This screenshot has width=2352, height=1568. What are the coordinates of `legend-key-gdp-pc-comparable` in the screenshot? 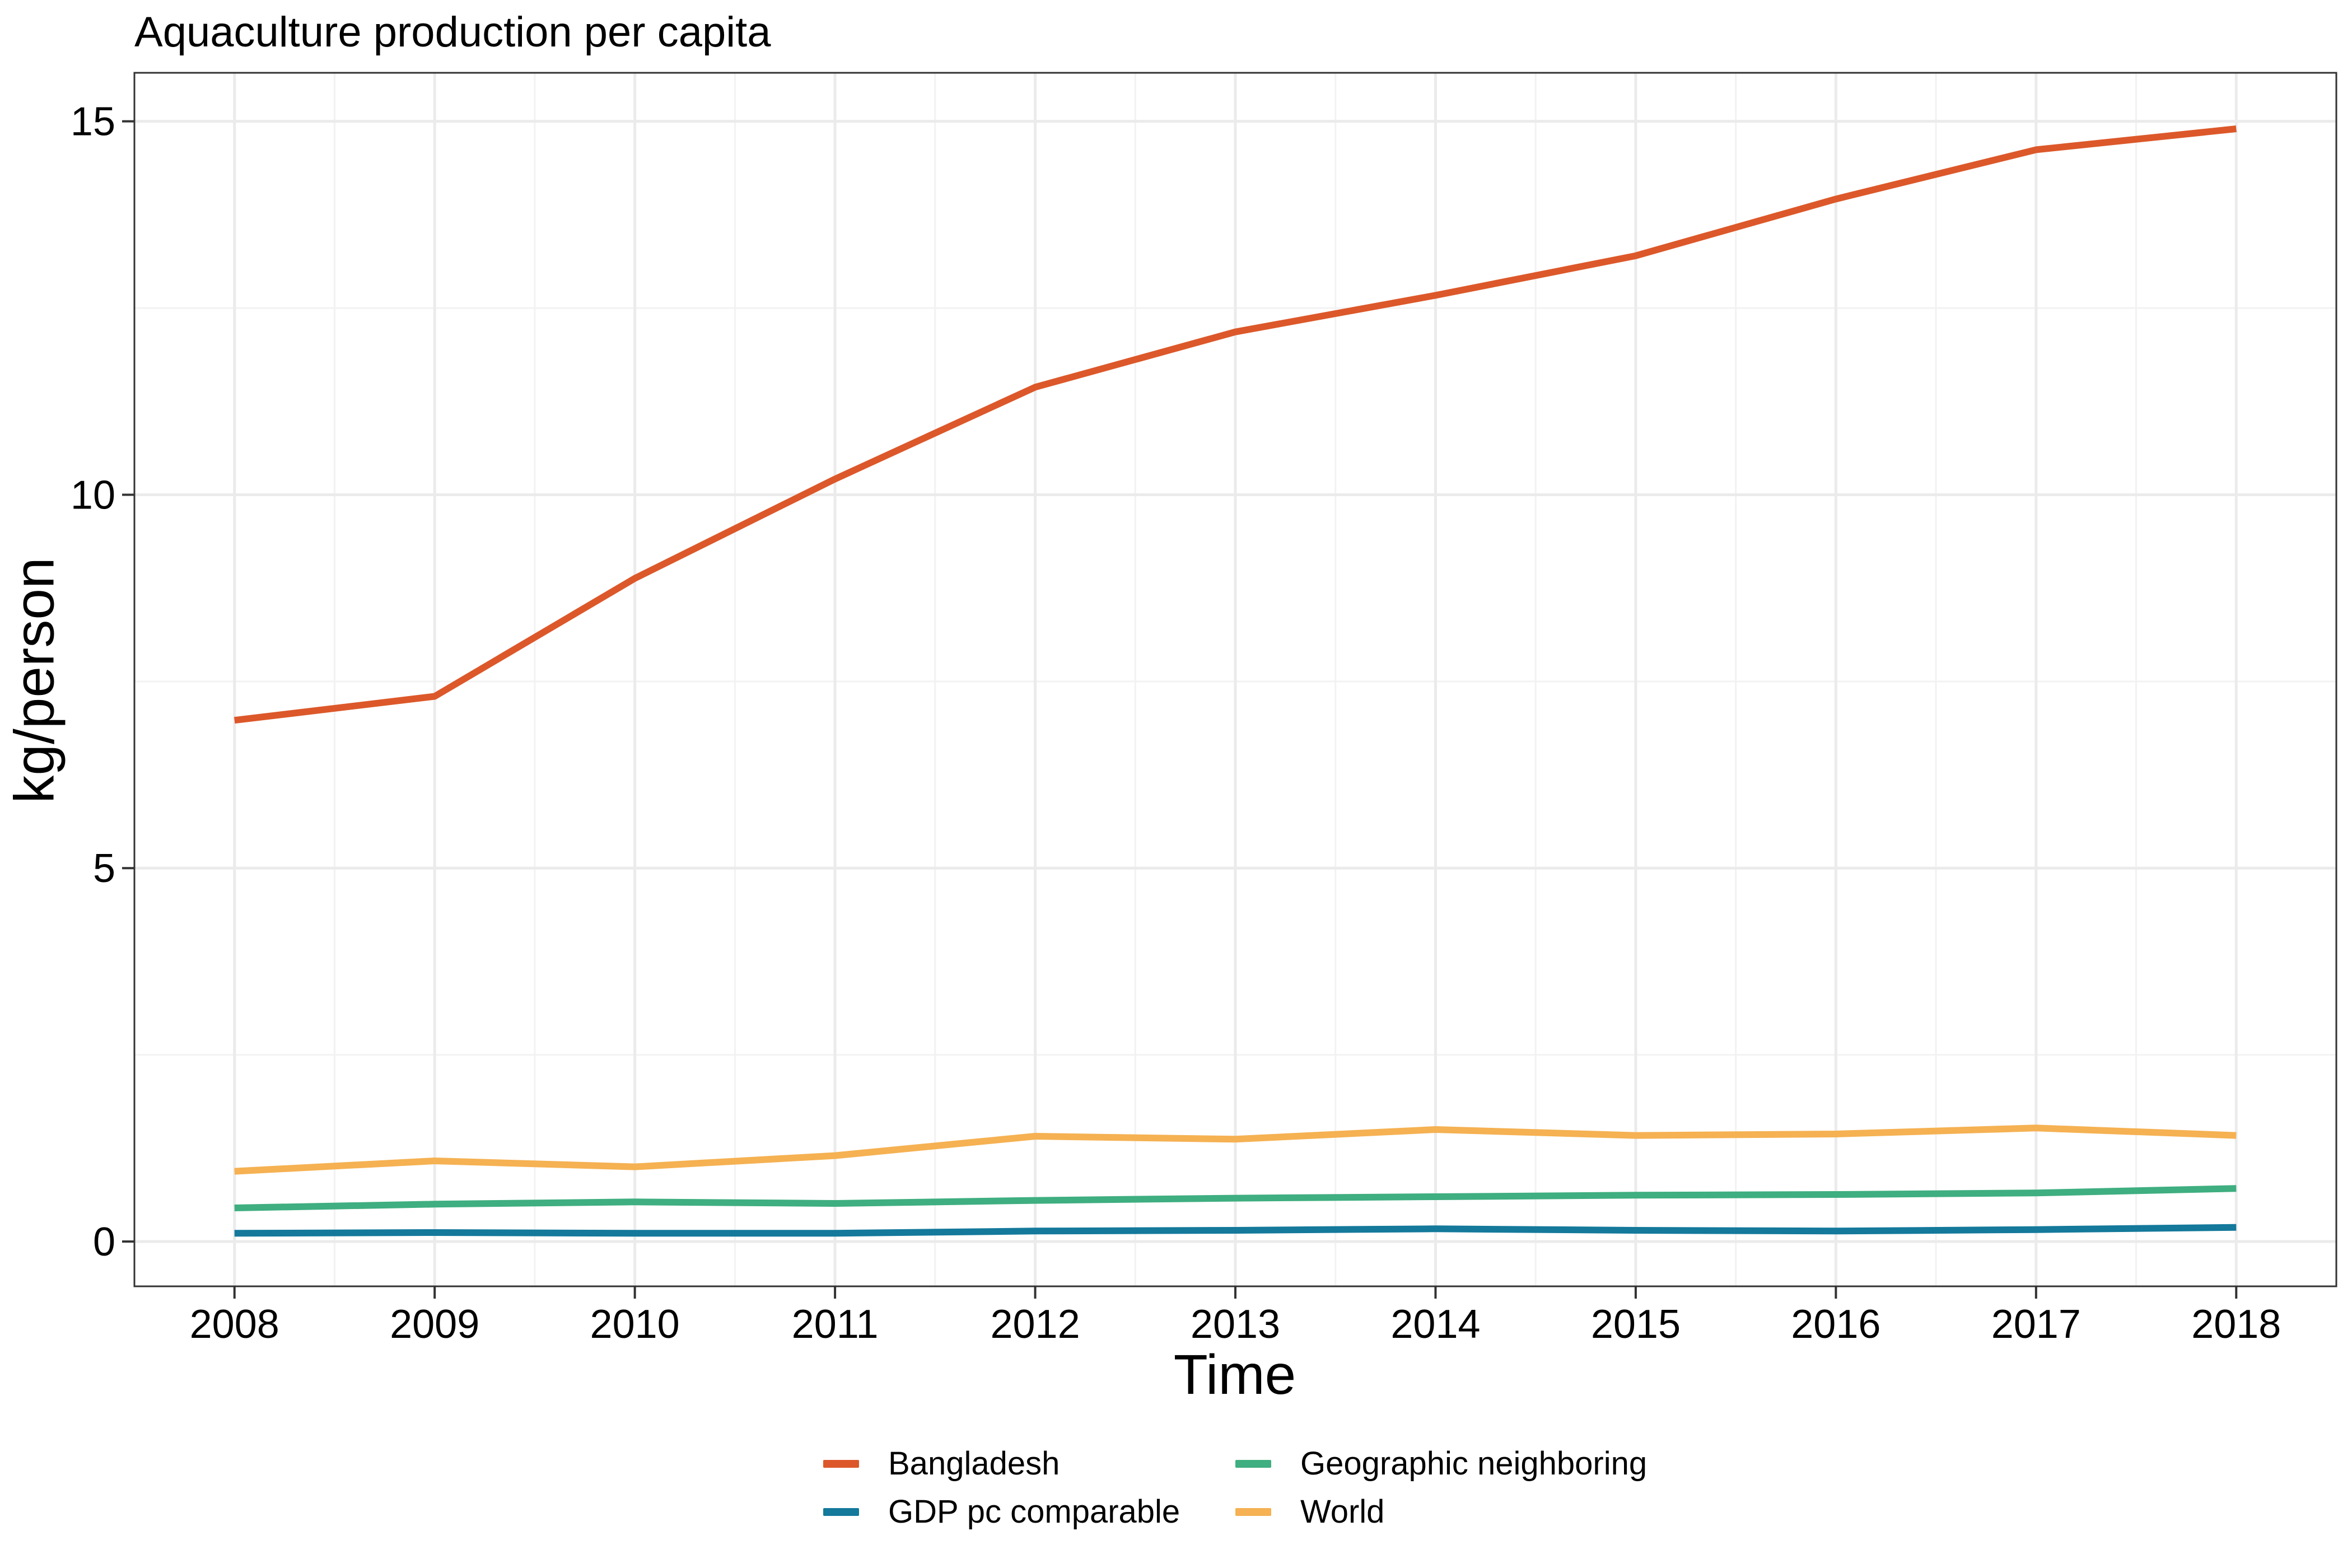 It's located at (841, 1512).